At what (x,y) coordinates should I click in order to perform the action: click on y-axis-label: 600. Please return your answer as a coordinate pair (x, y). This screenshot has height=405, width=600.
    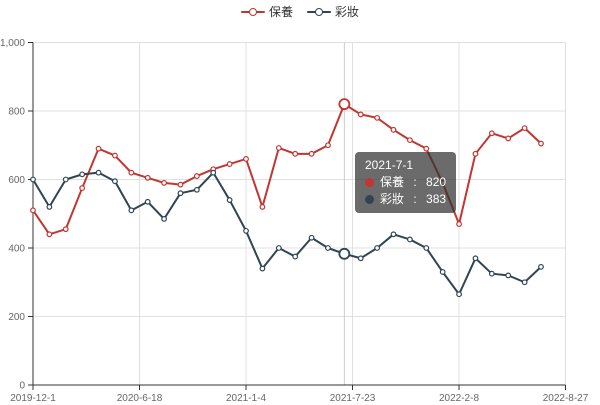
    Looking at the image, I should click on (16, 180).